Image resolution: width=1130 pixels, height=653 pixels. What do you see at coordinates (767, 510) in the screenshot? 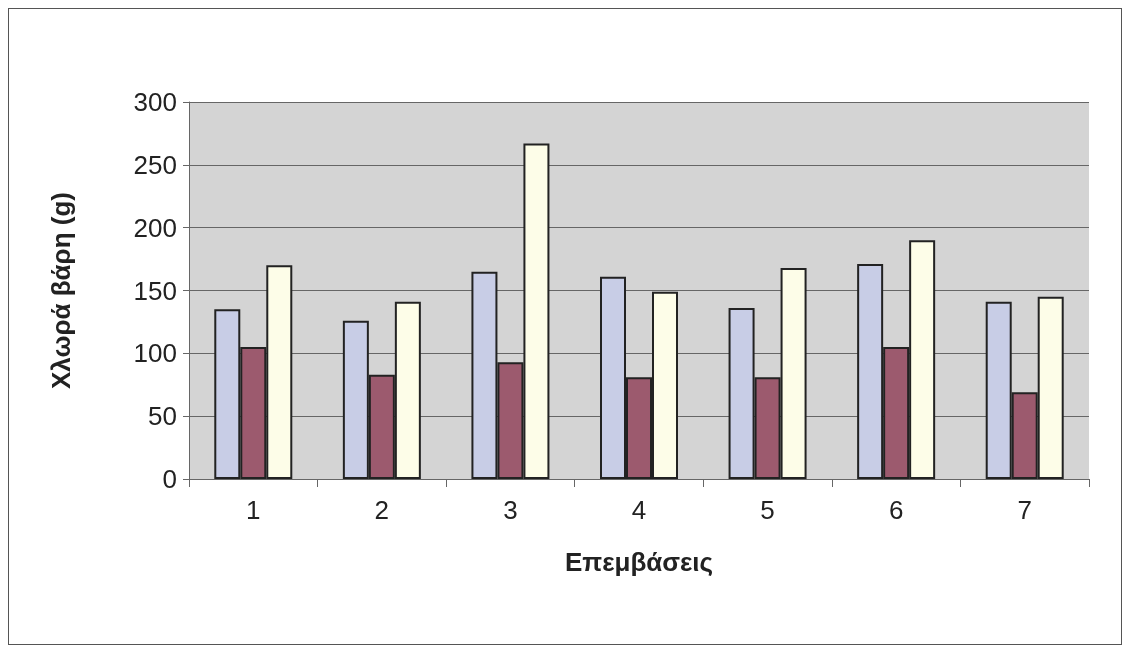
I see `x-tick-label: 5` at bounding box center [767, 510].